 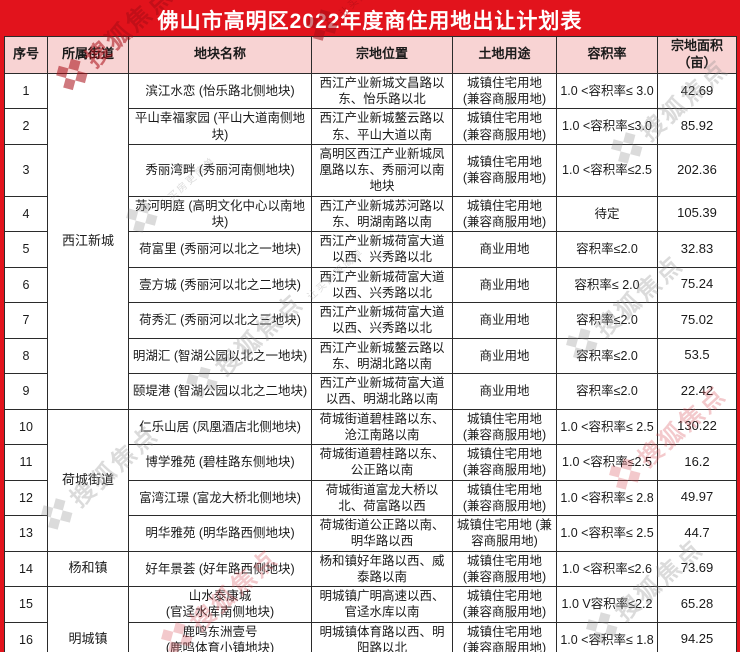 What do you see at coordinates (382, 55) in the screenshot?
I see `col-header-location: 宗地位置` at bounding box center [382, 55].